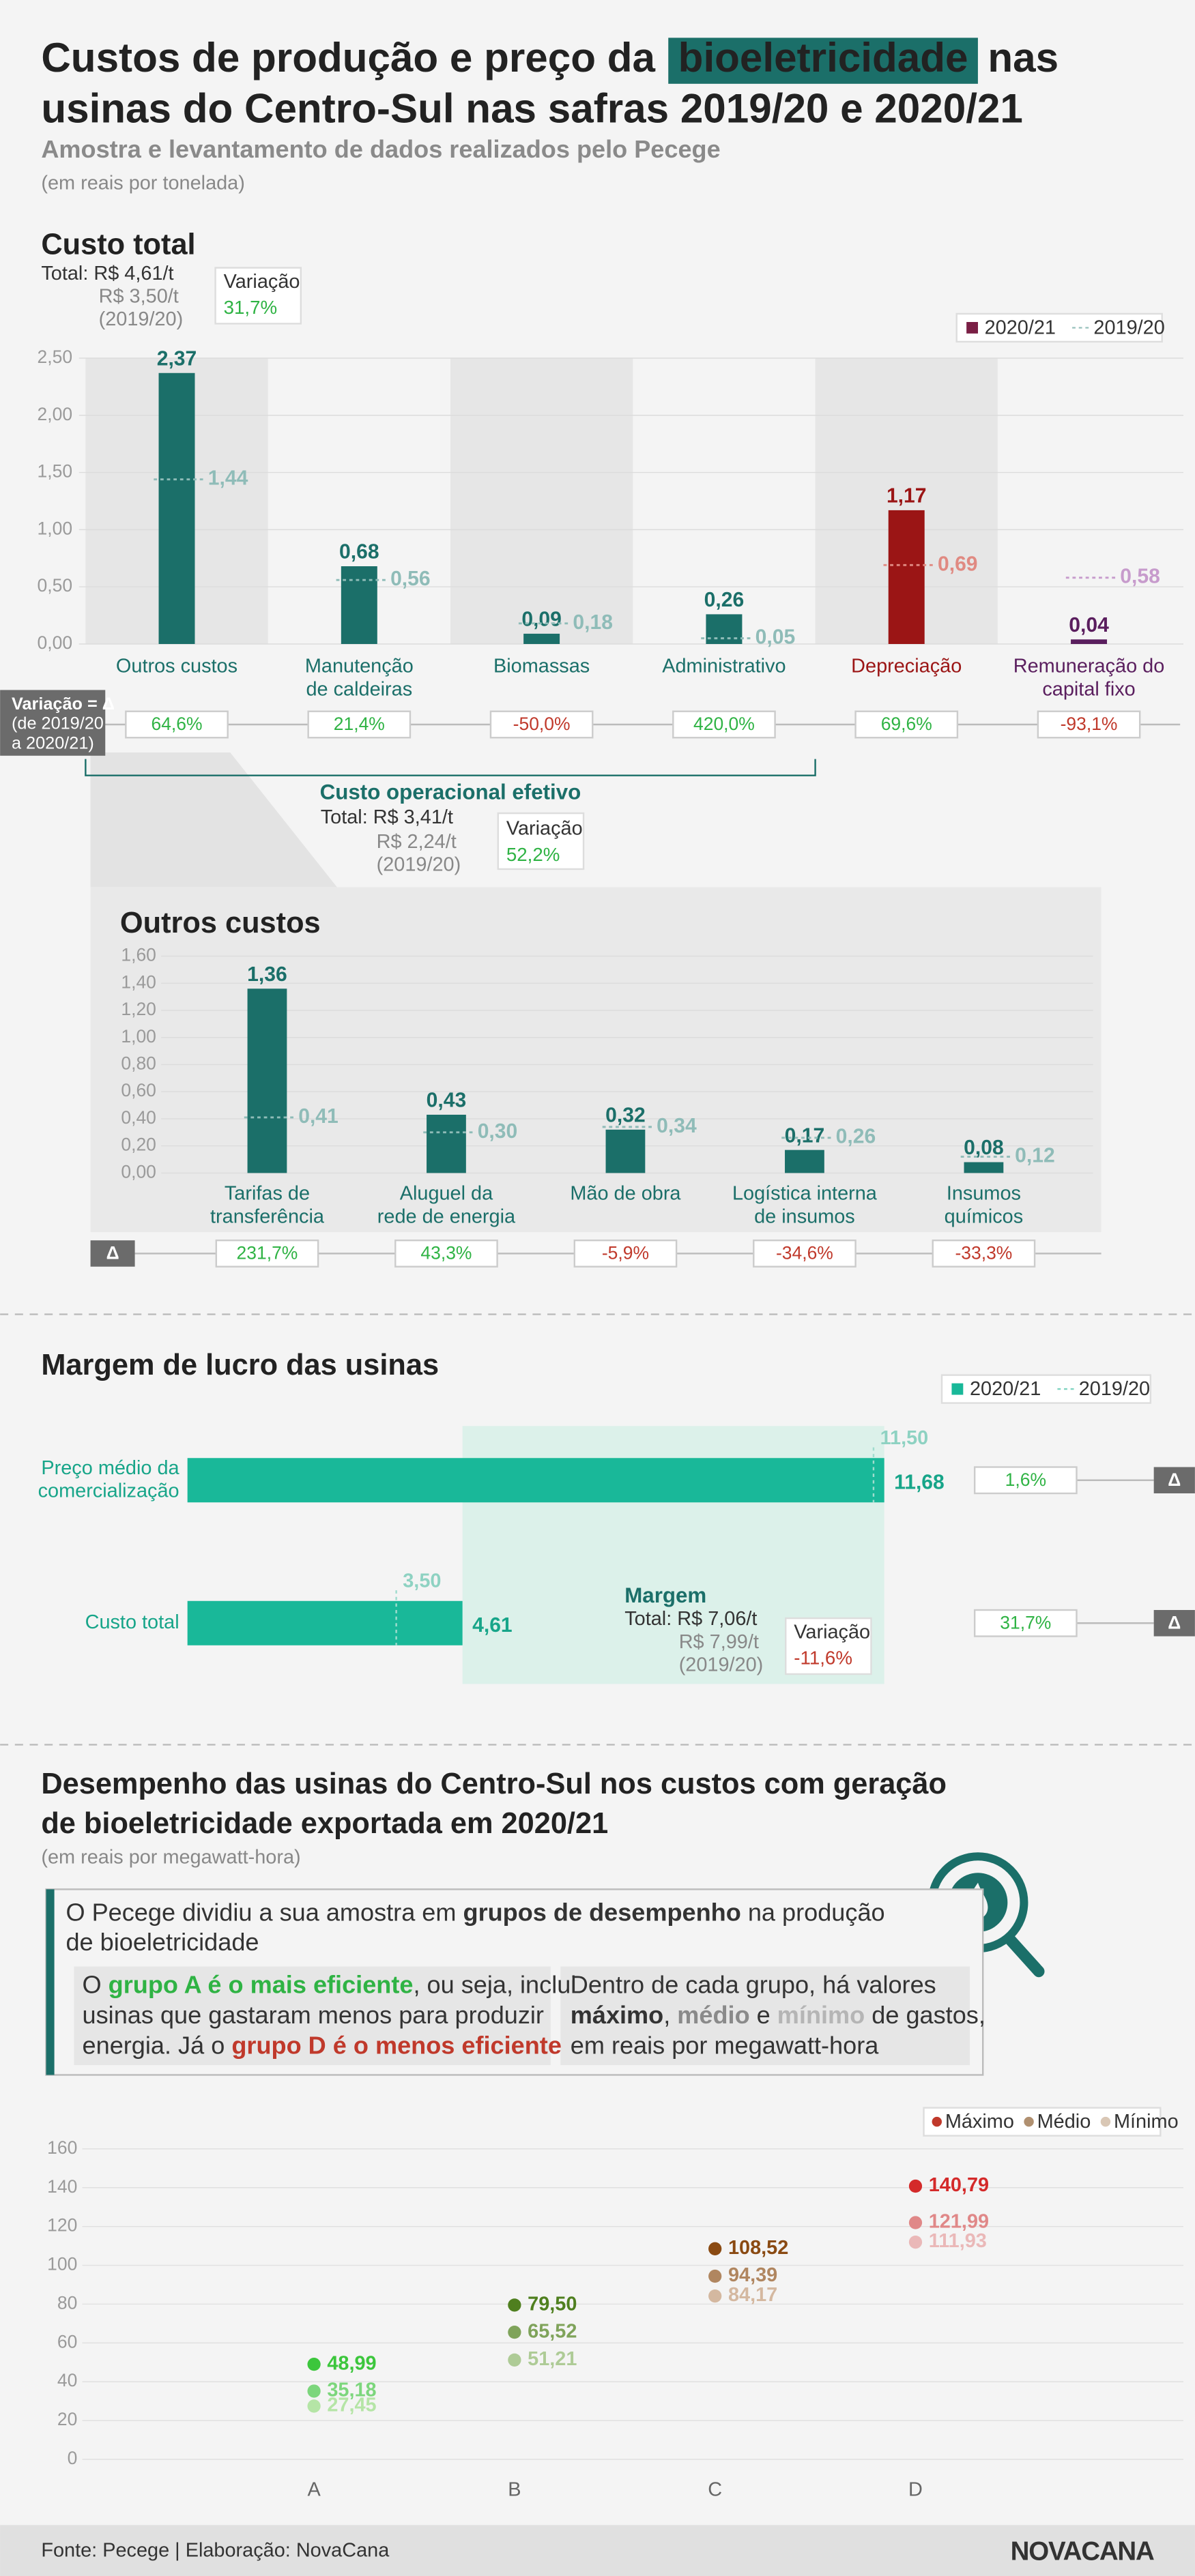 The height and width of the screenshot is (2576, 1195). I want to click on x-tick-label: Insumos químicos, so click(984, 1204).